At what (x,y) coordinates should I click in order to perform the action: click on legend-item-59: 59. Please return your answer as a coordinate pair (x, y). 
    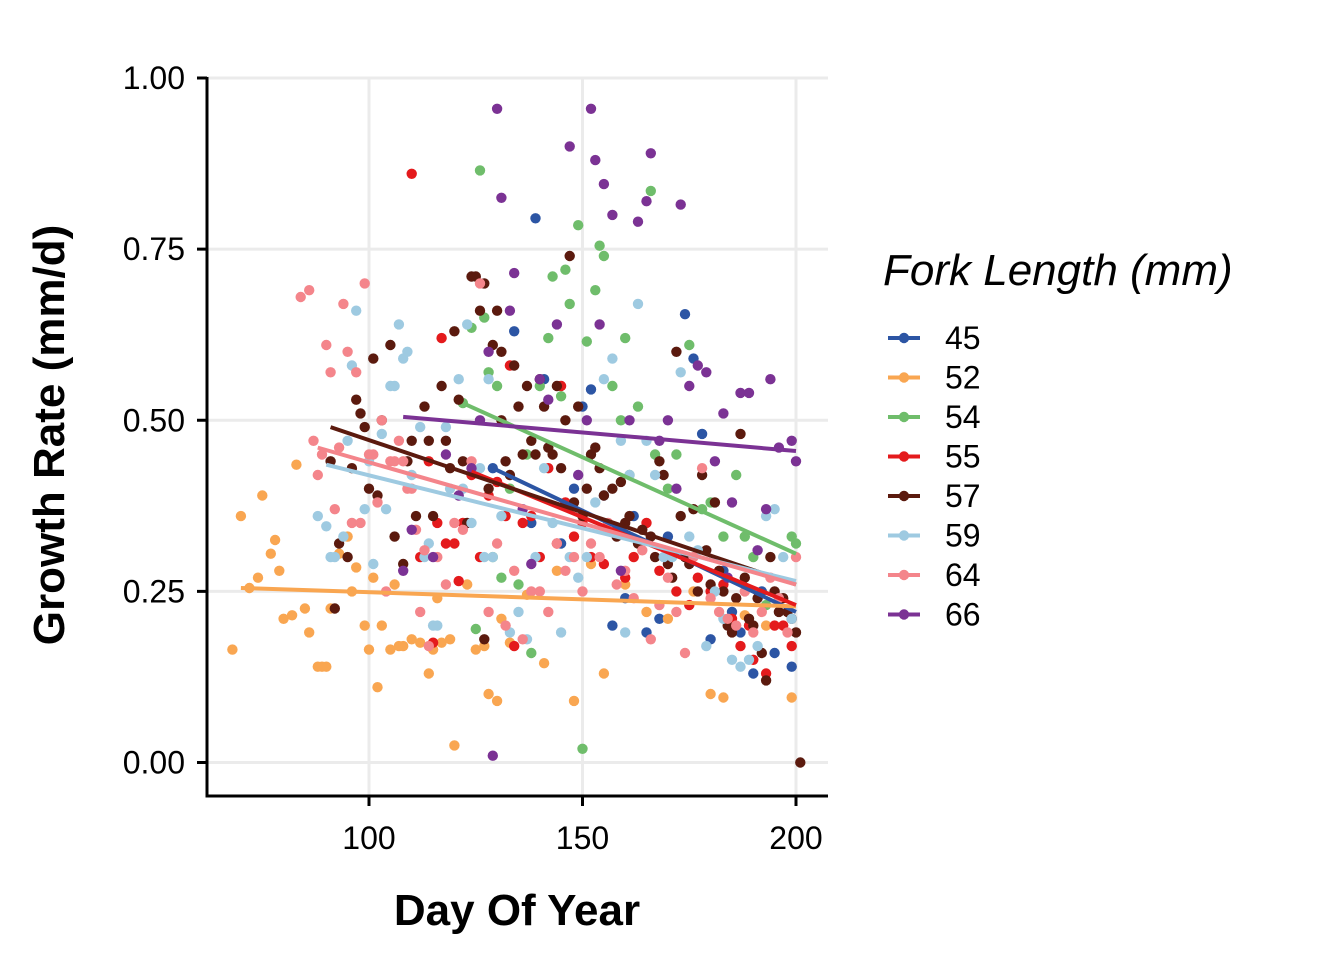
    Looking at the image, I should click on (934, 536).